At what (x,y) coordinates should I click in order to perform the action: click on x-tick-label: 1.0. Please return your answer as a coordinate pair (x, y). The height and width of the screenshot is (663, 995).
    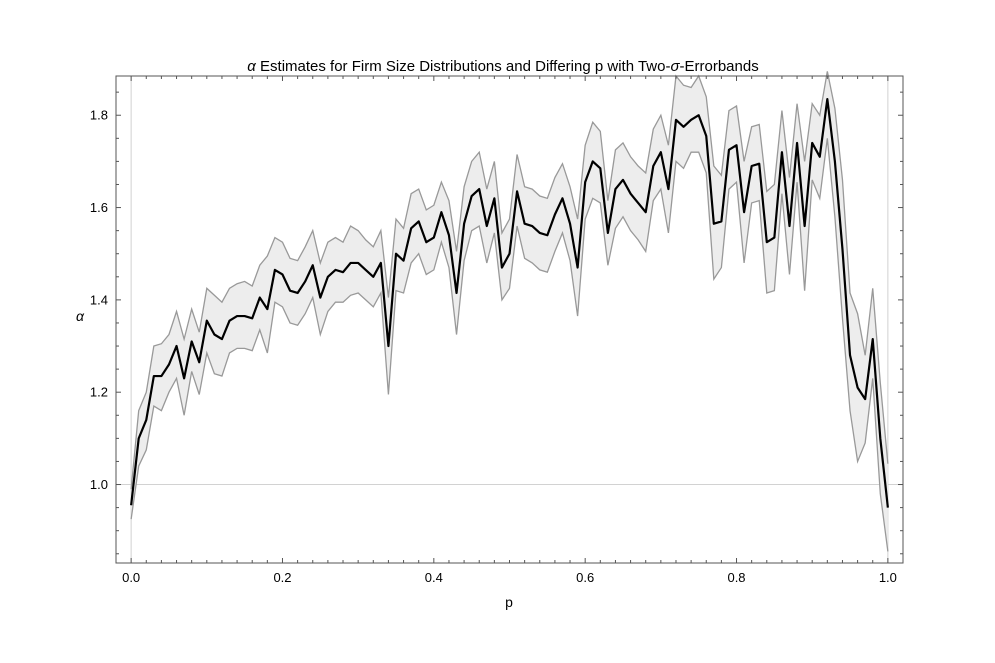
    Looking at the image, I should click on (888, 577).